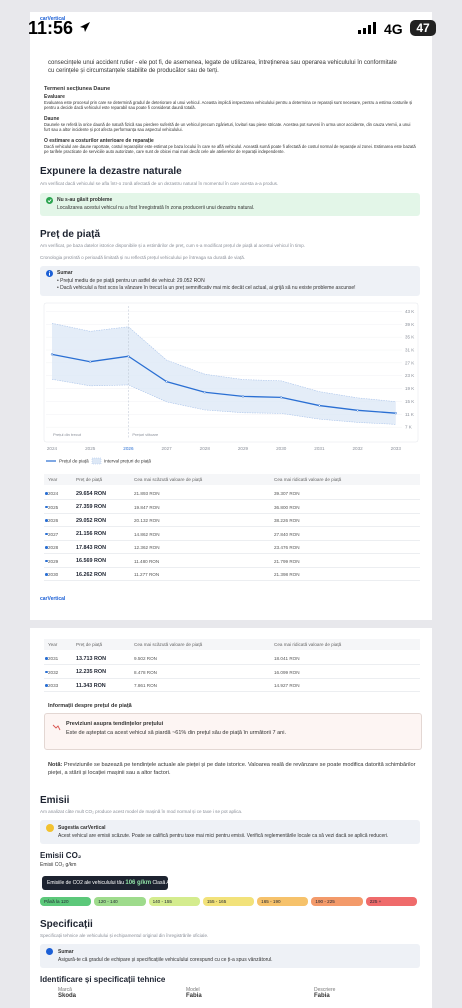 Image resolution: width=462 pixels, height=1008 pixels. What do you see at coordinates (82, 828) in the screenshot?
I see `box-title: Sugestia carVertical` at bounding box center [82, 828].